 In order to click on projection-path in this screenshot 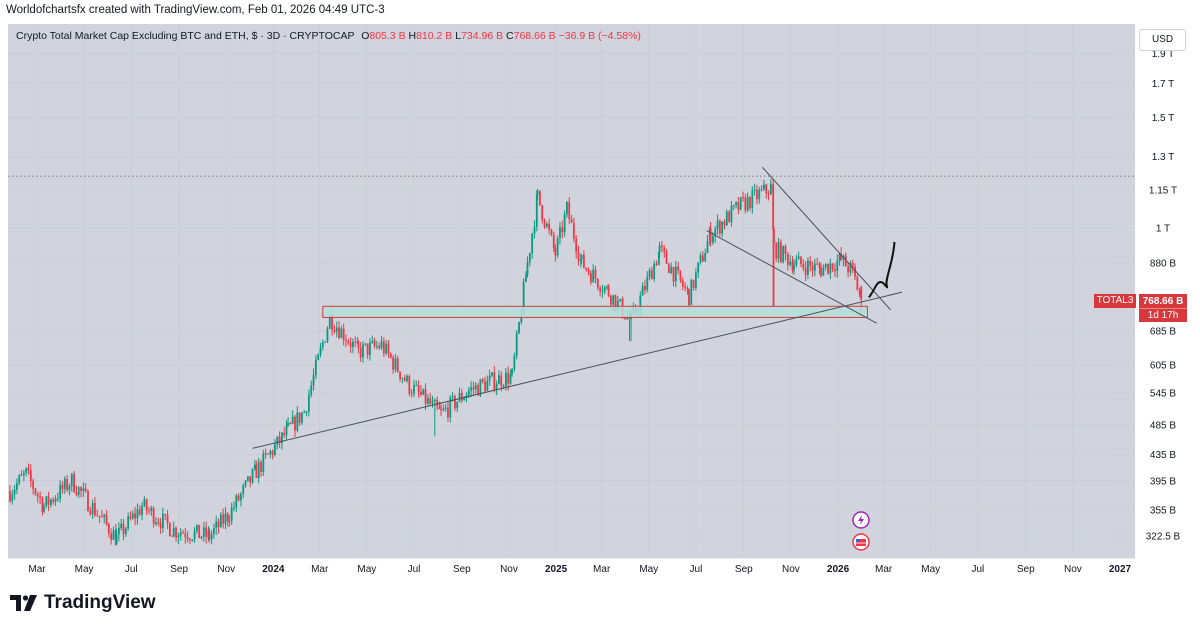, I will do `click(882, 269)`.